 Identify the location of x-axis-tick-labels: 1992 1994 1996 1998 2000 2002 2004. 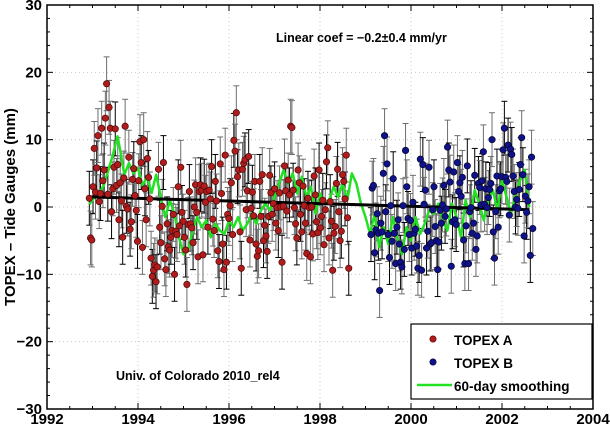
(320, 418).